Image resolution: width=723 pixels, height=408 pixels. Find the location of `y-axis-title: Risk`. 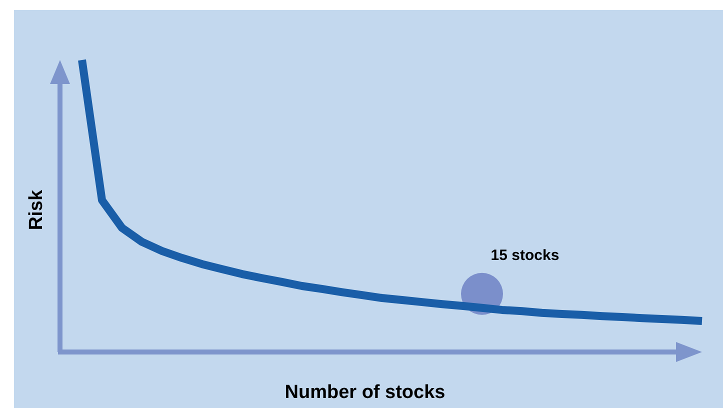

y-axis-title: Risk is located at coordinates (36, 210).